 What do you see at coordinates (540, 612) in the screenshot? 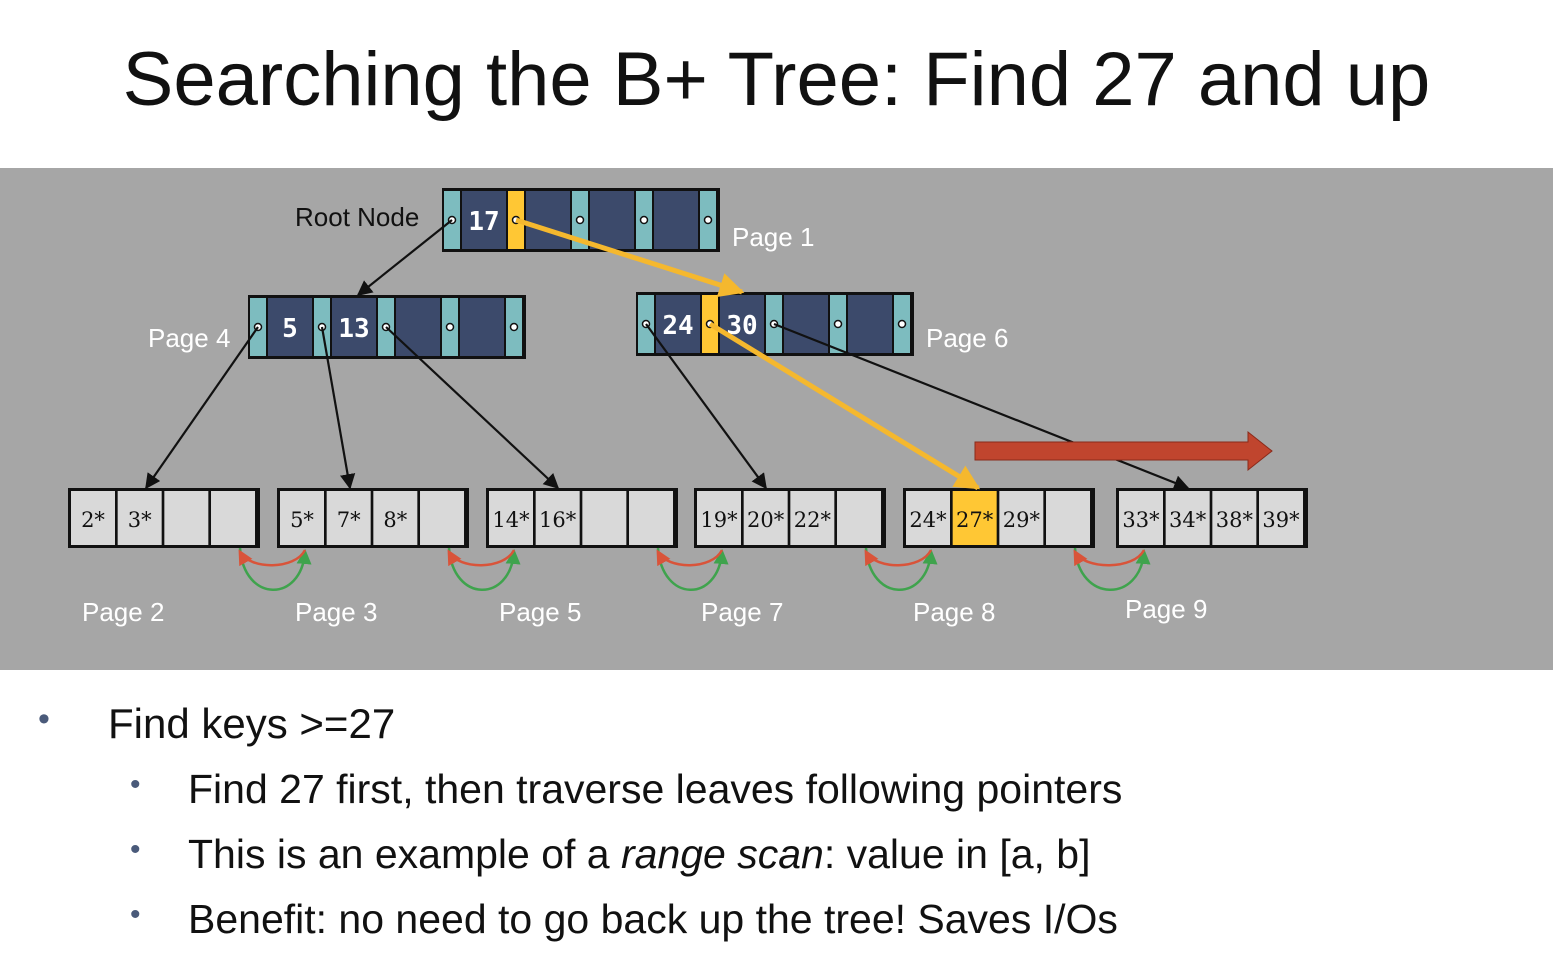
I see `page-5-label: Page 5` at bounding box center [540, 612].